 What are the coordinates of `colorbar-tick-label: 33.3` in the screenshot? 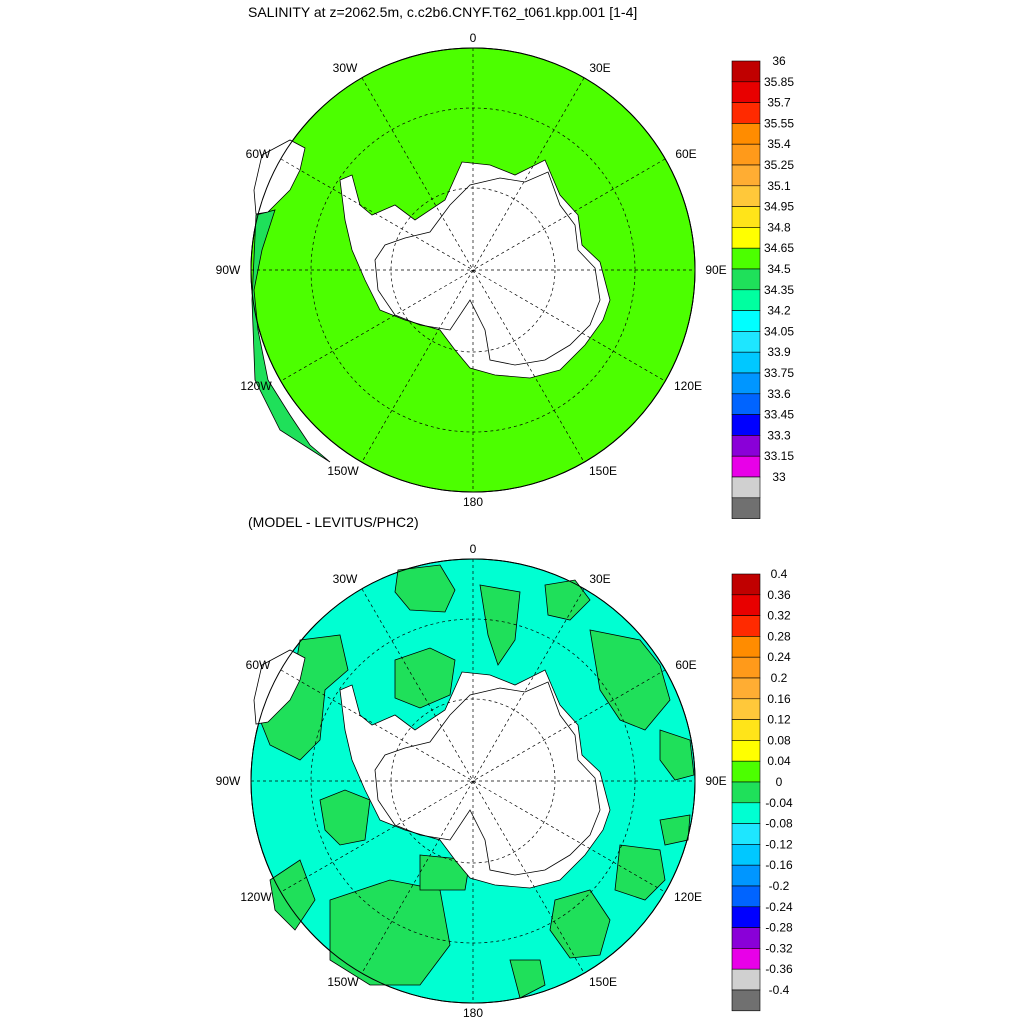 It's located at (779, 435).